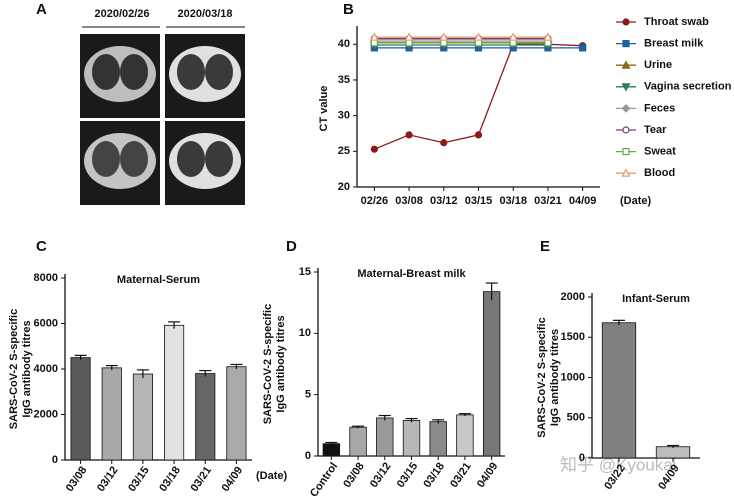  What do you see at coordinates (658, 65) in the screenshot?
I see `legend-label: Urine` at bounding box center [658, 65].